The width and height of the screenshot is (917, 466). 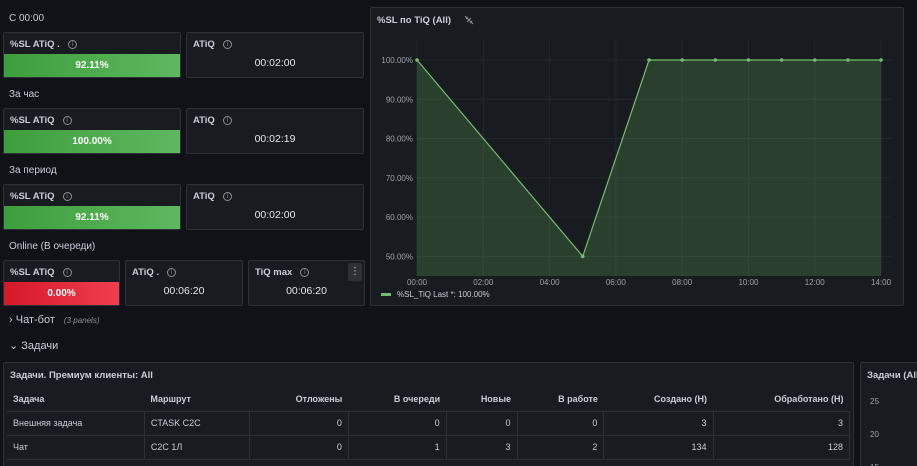 What do you see at coordinates (14, 346) in the screenshot?
I see `chevron-down-icon: ⌄` at bounding box center [14, 346].